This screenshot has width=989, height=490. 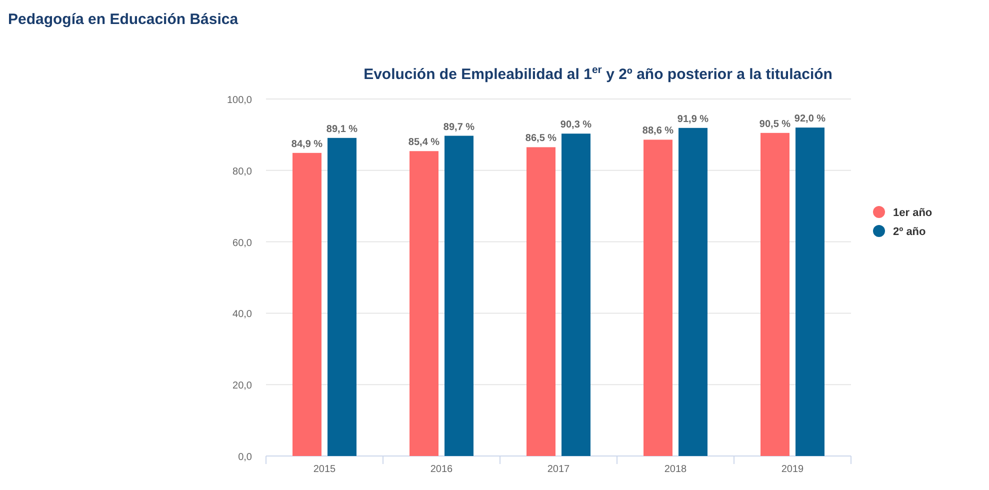 What do you see at coordinates (442, 469) in the screenshot?
I see `x-tick-label: 2016` at bounding box center [442, 469].